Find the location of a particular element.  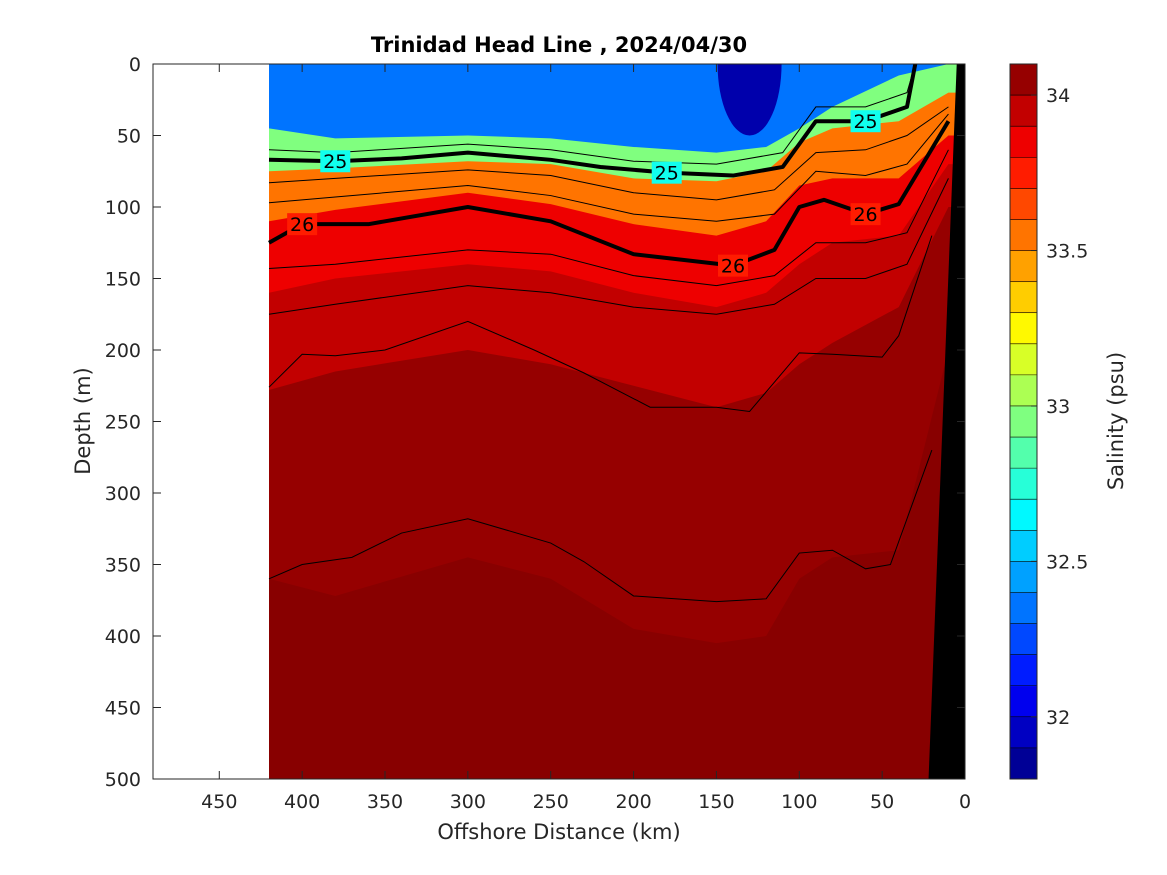

colorbar-frame is located at coordinates (1023, 421).